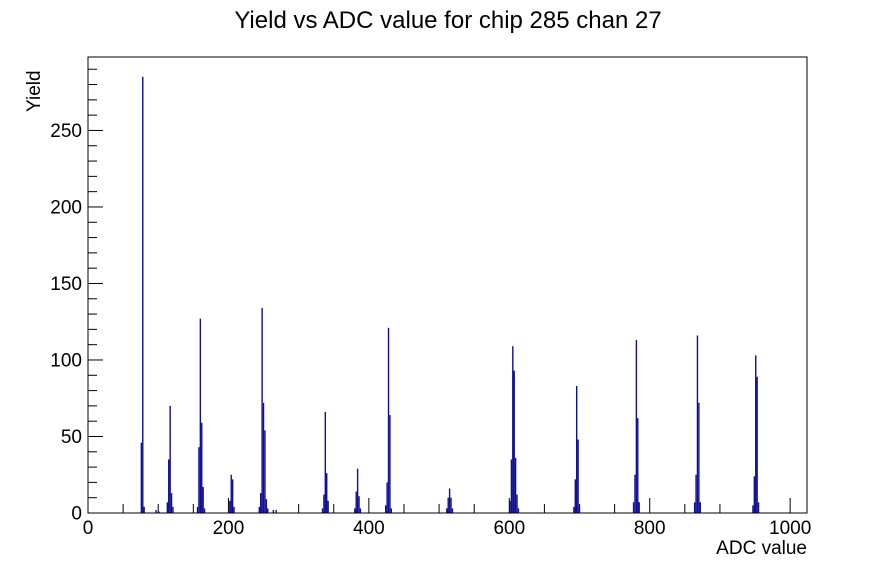 The image size is (896, 572). Describe the element at coordinates (369, 528) in the screenshot. I see `svg-text: 400` at that location.